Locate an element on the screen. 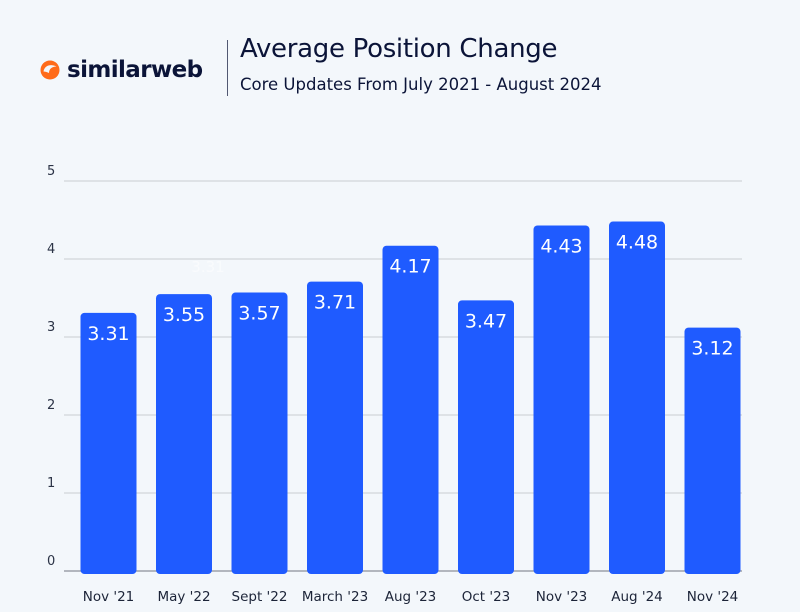 Image resolution: width=800 pixels, height=612 pixels. similarweb-logo-icon is located at coordinates (50, 70).